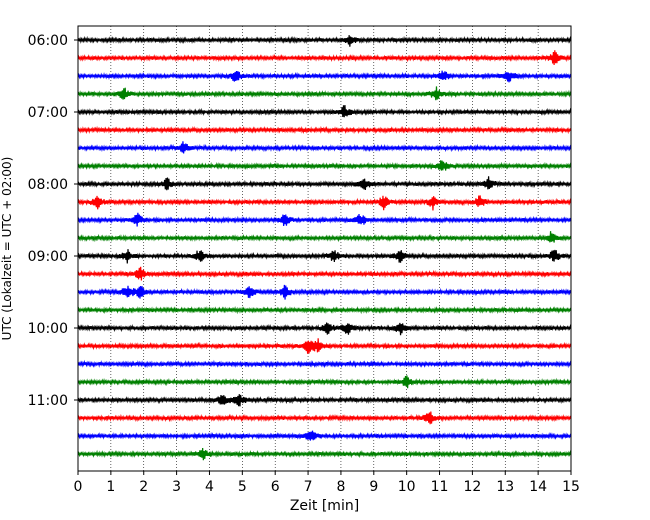  I want to click on x-axis-label: Zeit [min], so click(324, 506).